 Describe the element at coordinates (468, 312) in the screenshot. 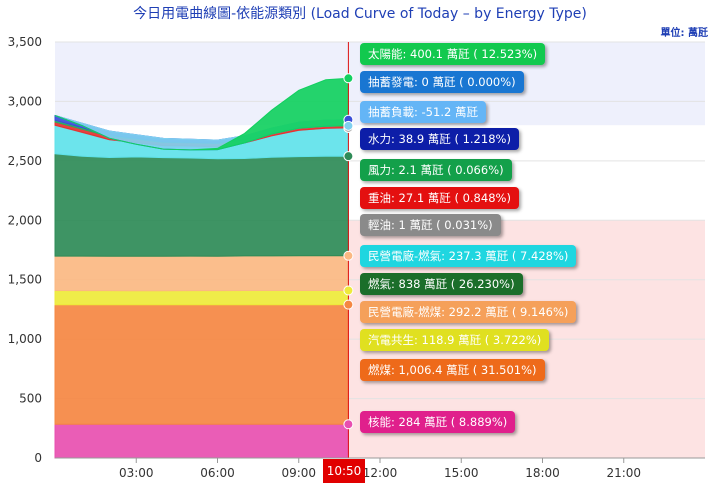

I see `tooltip-item: 民營電廠-燃煤: 292.2 萬瓩 ( 9.146%)` at that location.